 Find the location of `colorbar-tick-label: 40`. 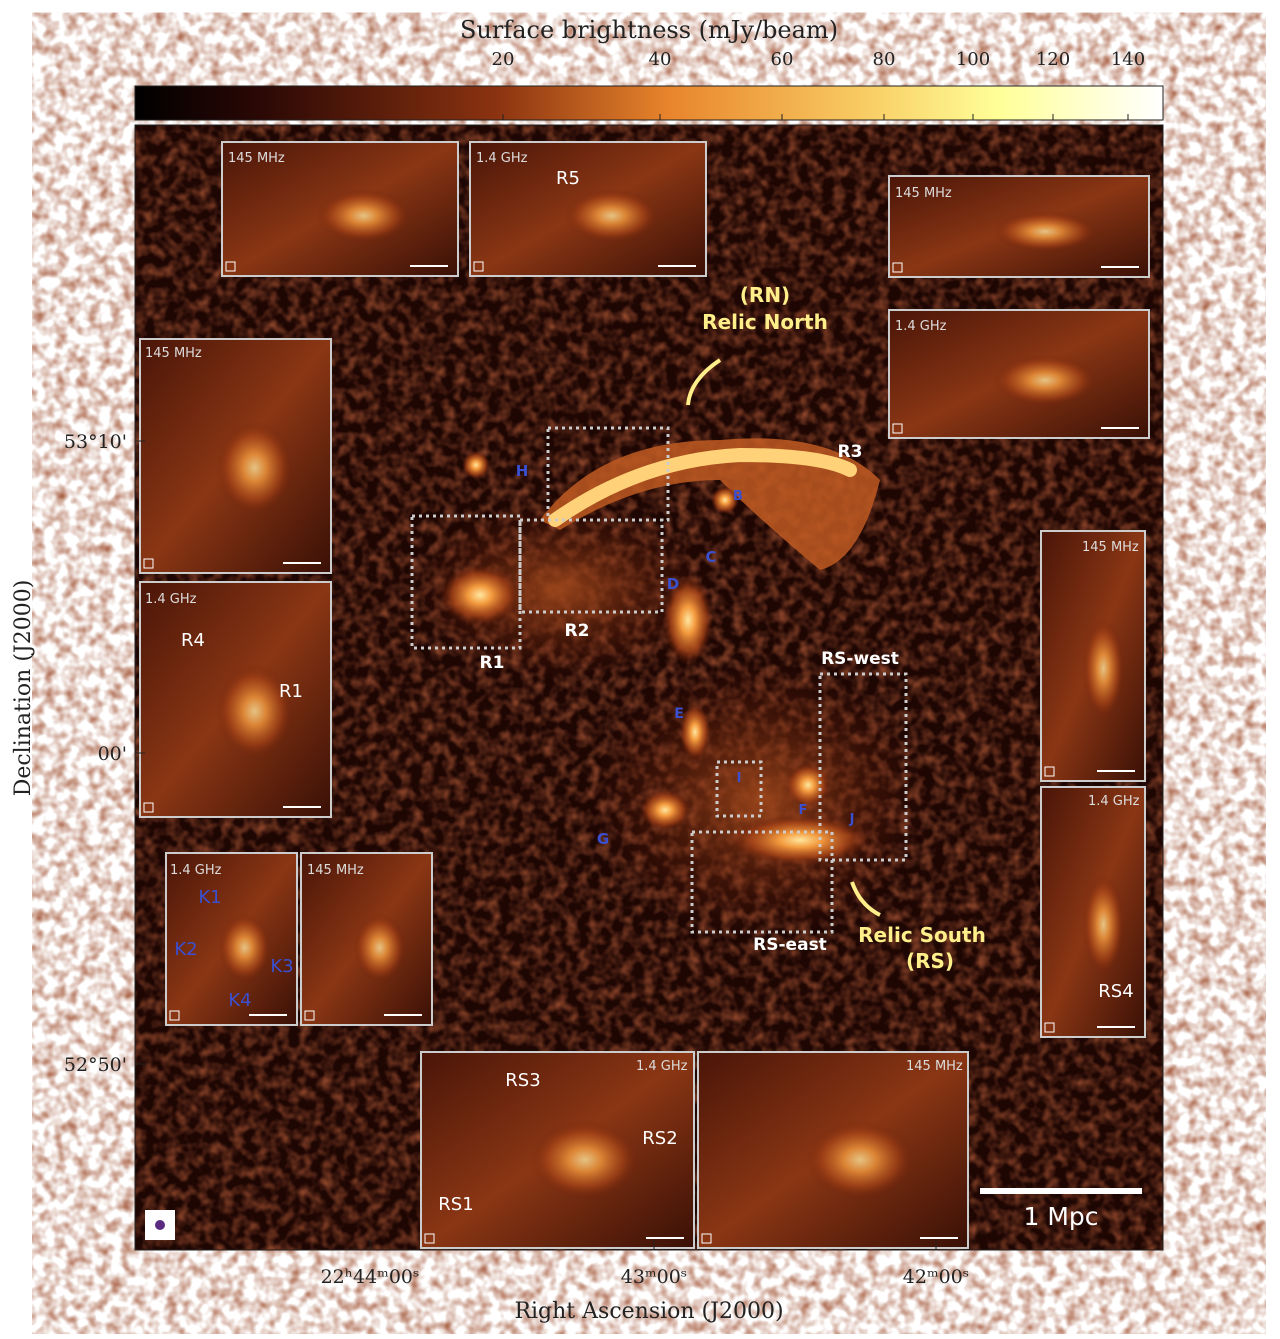

colorbar-tick-label: 40 is located at coordinates (660, 59).